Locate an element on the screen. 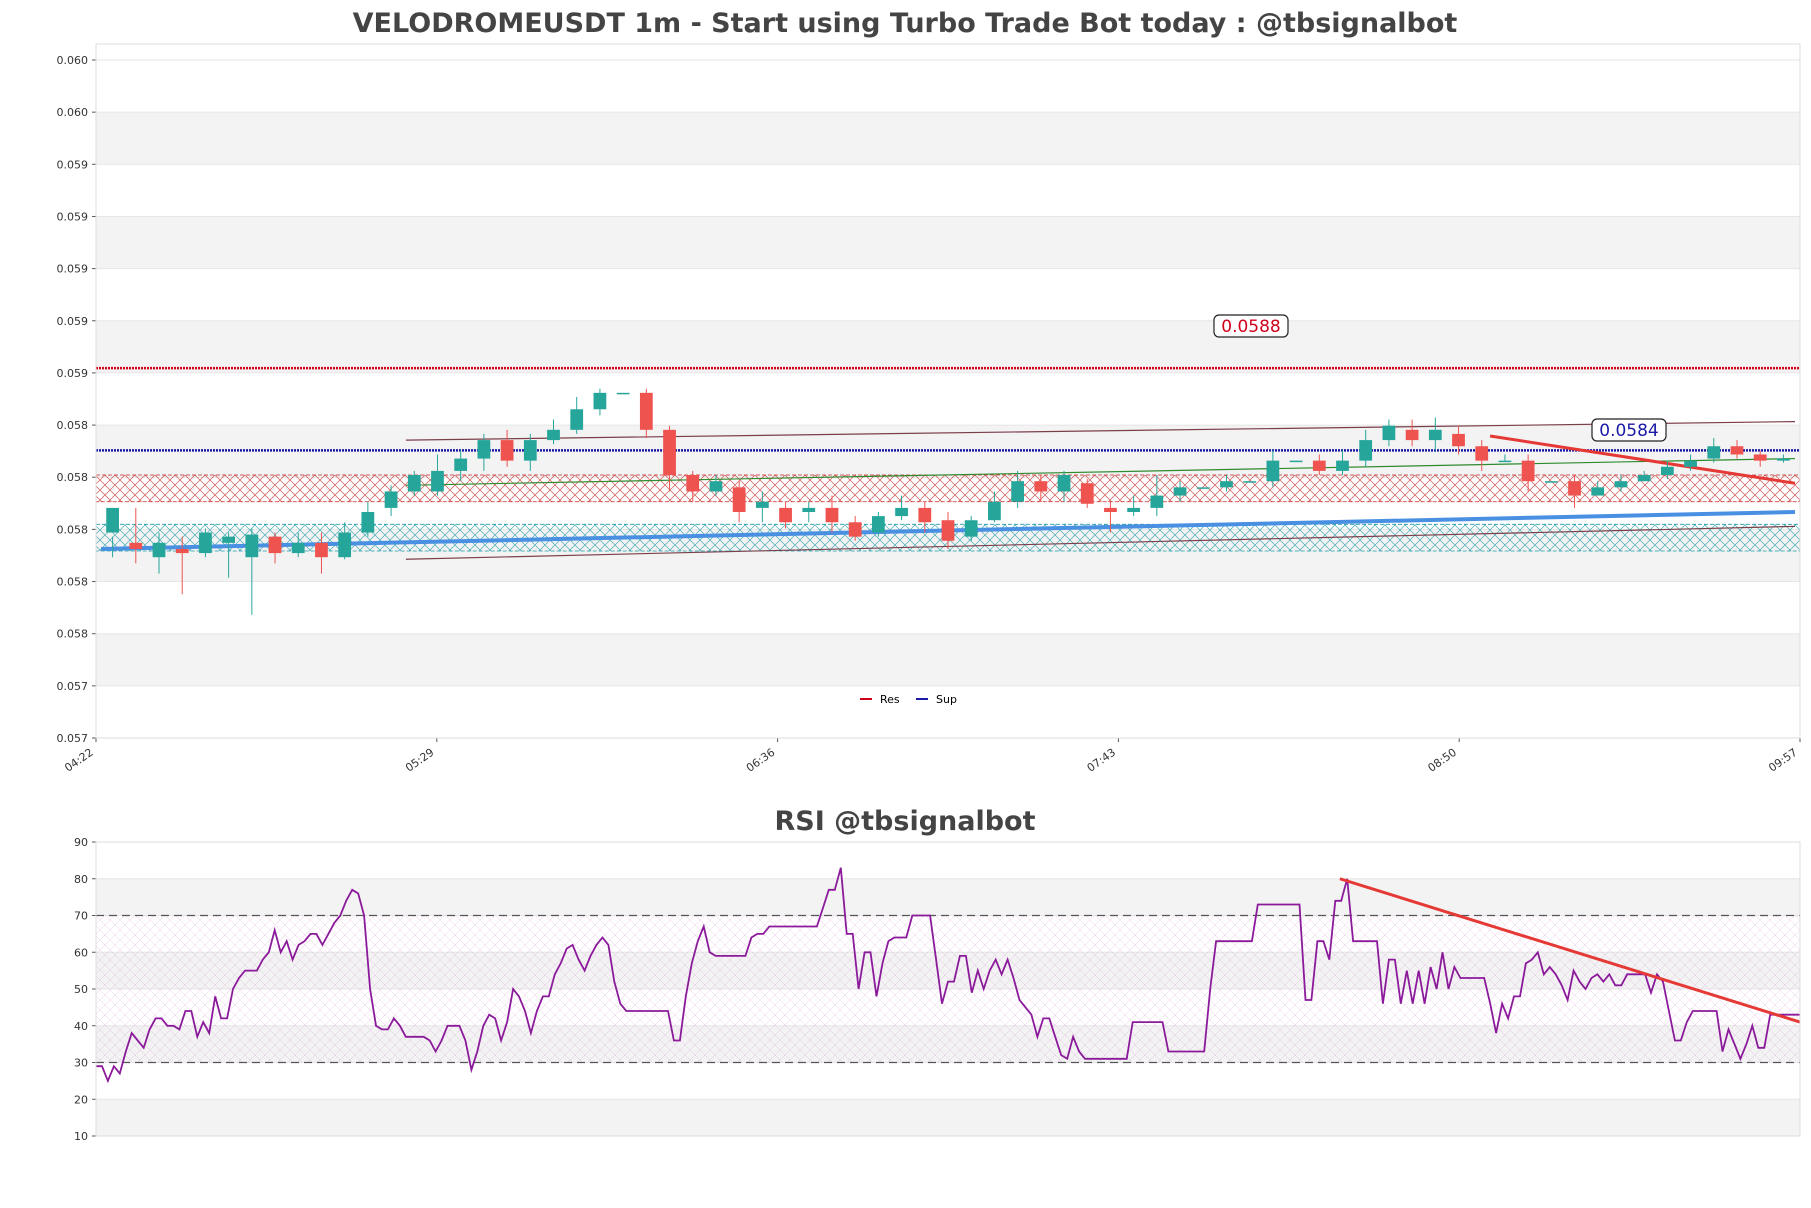  rsi-trend-line is located at coordinates (1570, 950).